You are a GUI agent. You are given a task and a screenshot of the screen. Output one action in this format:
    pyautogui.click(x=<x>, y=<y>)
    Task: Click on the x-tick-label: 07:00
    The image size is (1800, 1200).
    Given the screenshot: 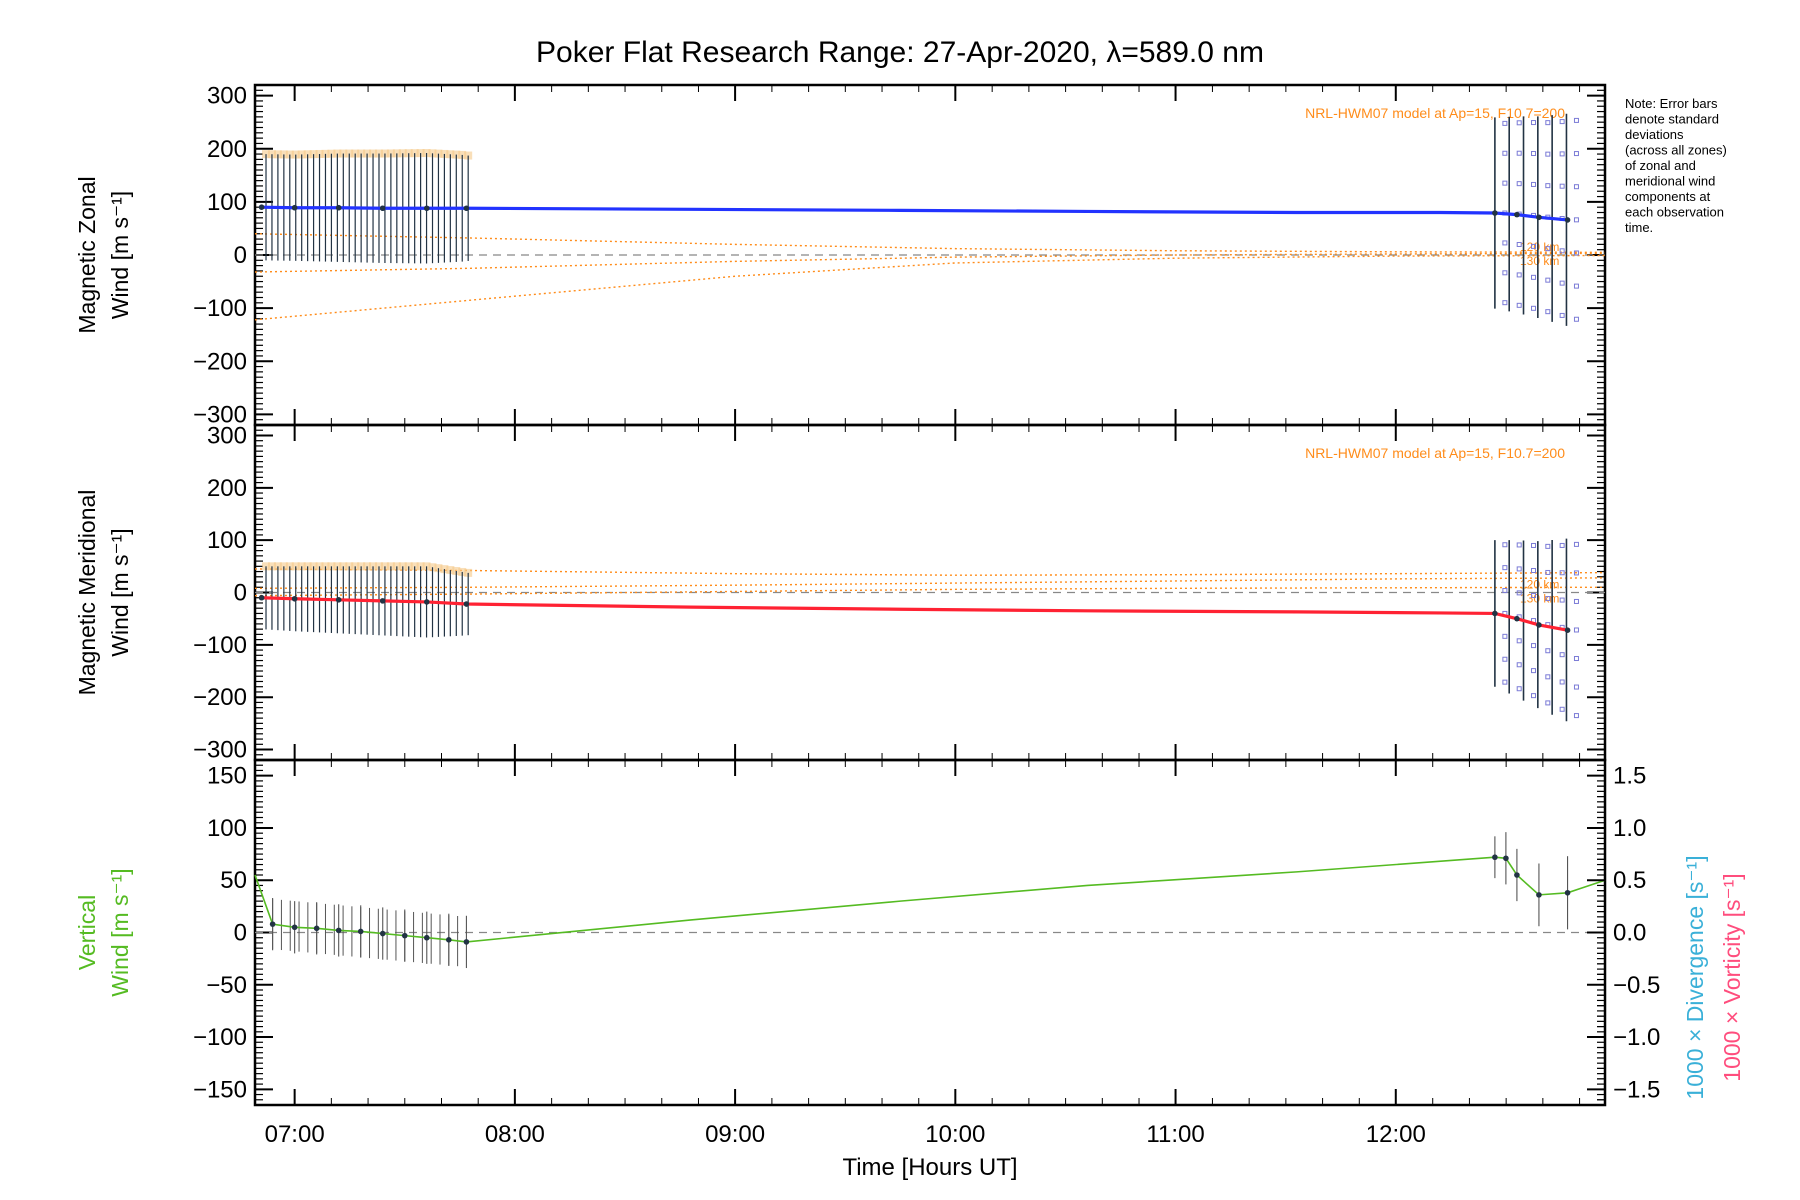 What is the action you would take?
    pyautogui.click(x=295, y=1134)
    